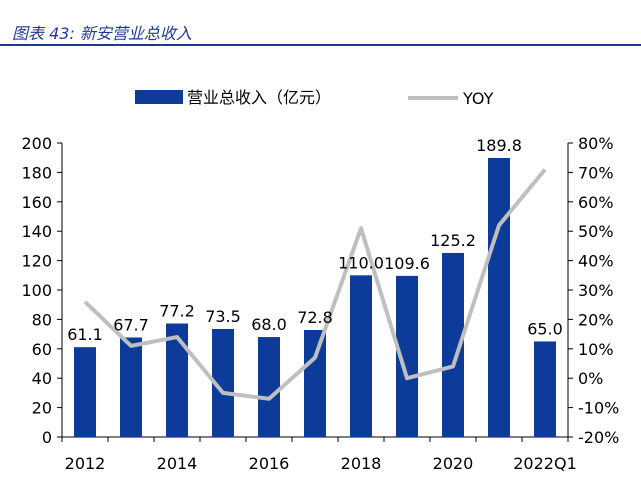 This screenshot has height=485, width=641. What do you see at coordinates (545, 463) in the screenshot?
I see `x-tick-label: 2022Q1` at bounding box center [545, 463].